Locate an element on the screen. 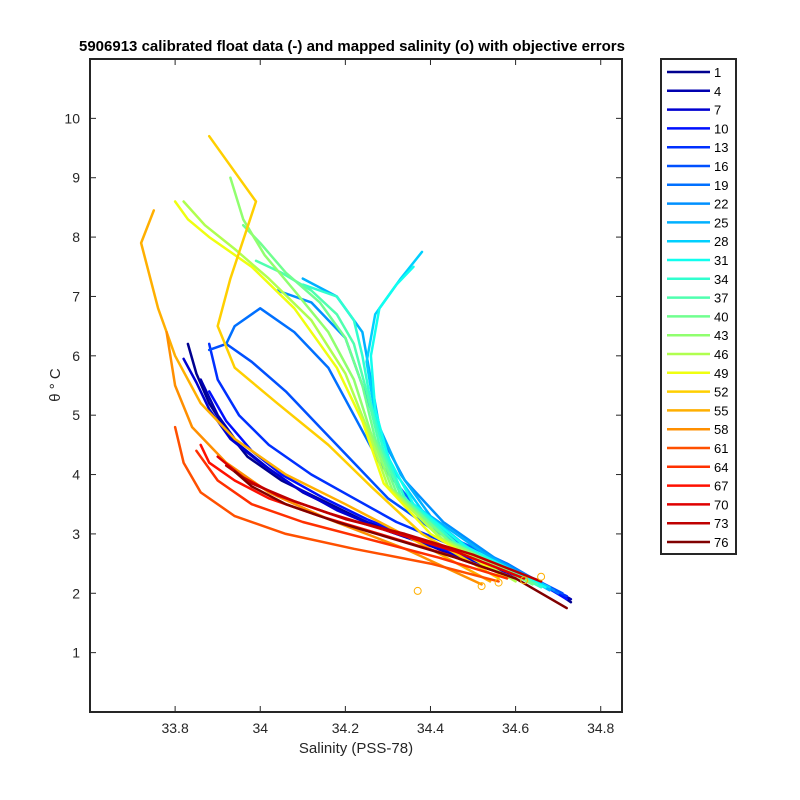  legend-label: 25 is located at coordinates (721, 222).